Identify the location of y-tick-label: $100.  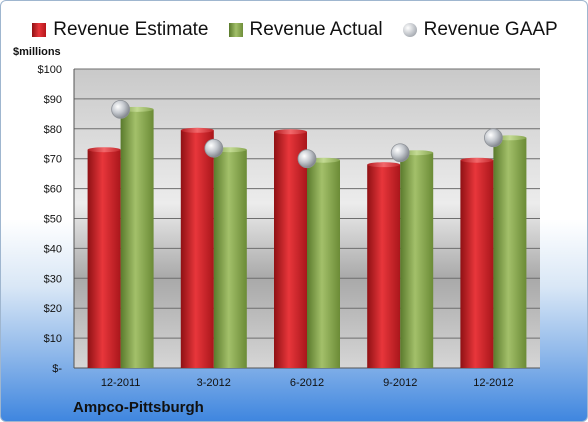
(50, 70).